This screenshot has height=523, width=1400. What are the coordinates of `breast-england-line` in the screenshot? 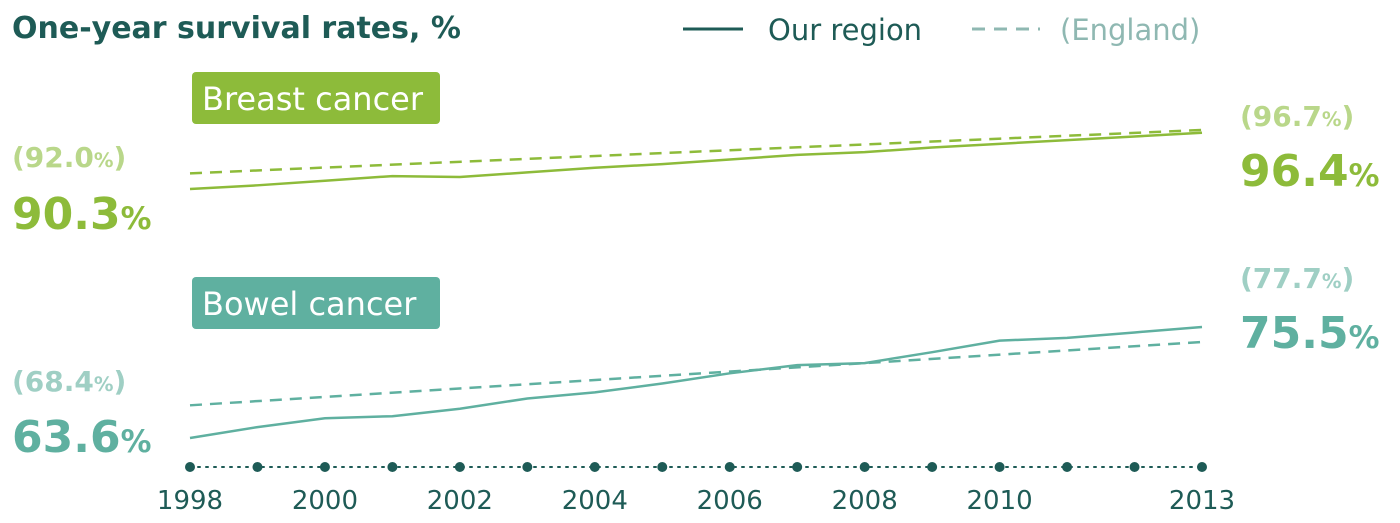 It's located at (696, 151).